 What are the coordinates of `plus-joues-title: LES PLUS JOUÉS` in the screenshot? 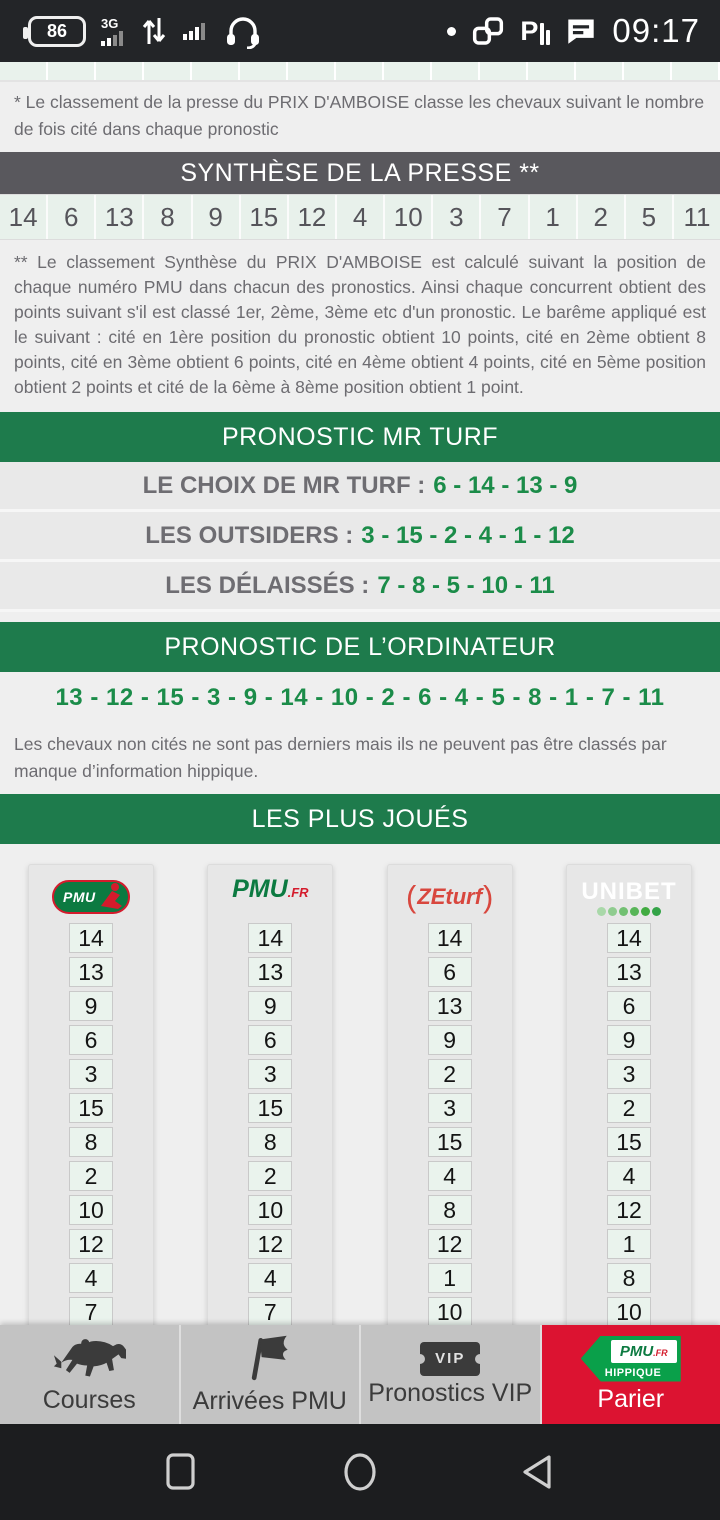 It's located at (360, 818).